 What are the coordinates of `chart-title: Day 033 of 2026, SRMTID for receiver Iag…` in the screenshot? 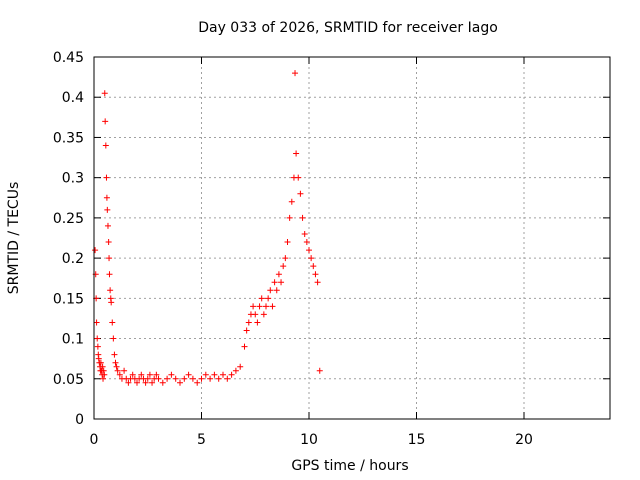 It's located at (348, 28).